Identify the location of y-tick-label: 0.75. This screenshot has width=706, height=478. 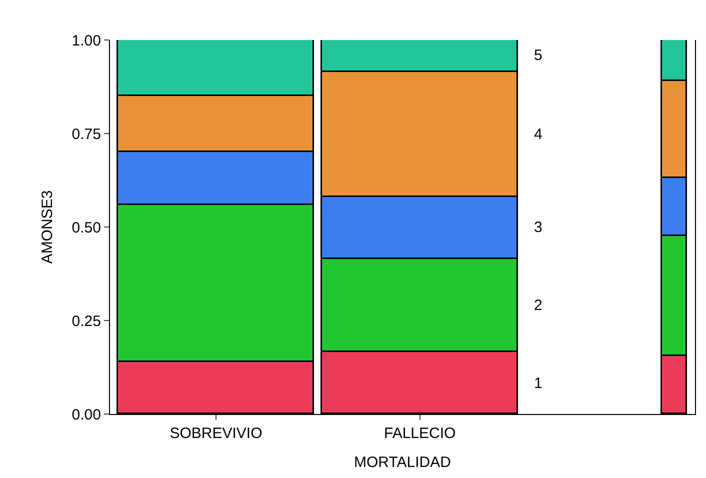
(86, 134).